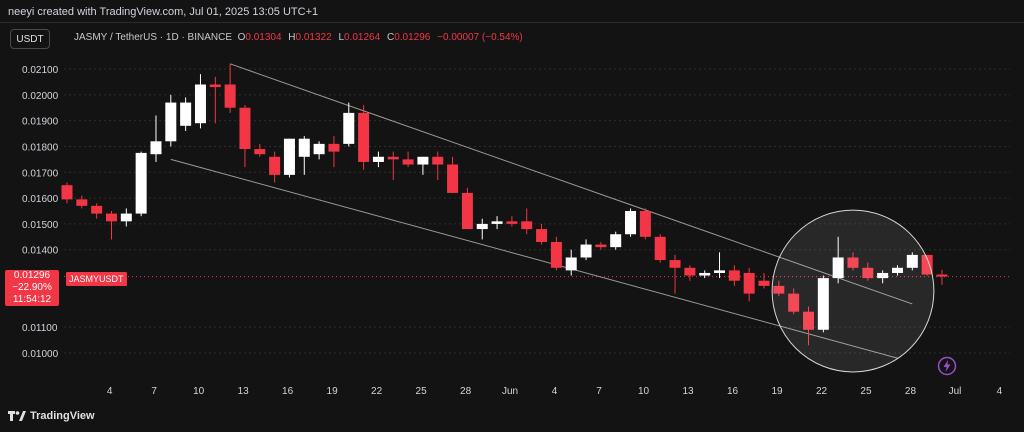  Describe the element at coordinates (30, 39) in the screenshot. I see `currency-button: USDT` at that location.